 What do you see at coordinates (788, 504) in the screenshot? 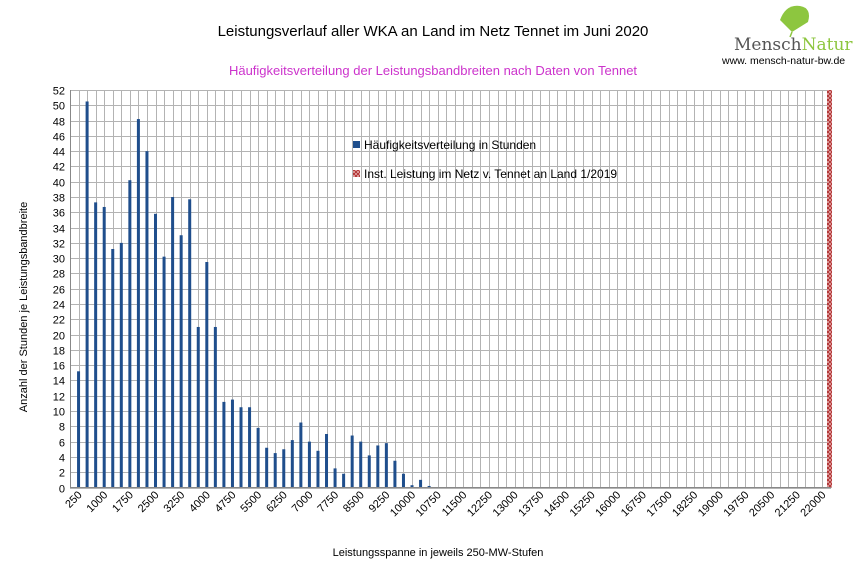
I see `x-tick-label: 21250` at bounding box center [788, 504].